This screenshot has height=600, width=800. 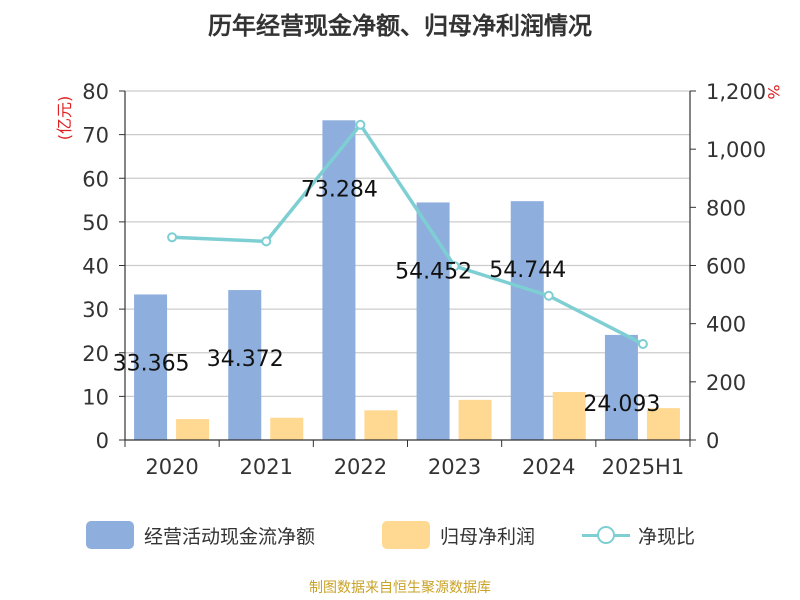 I want to click on y-right-tick-label: 600, so click(x=726, y=267).